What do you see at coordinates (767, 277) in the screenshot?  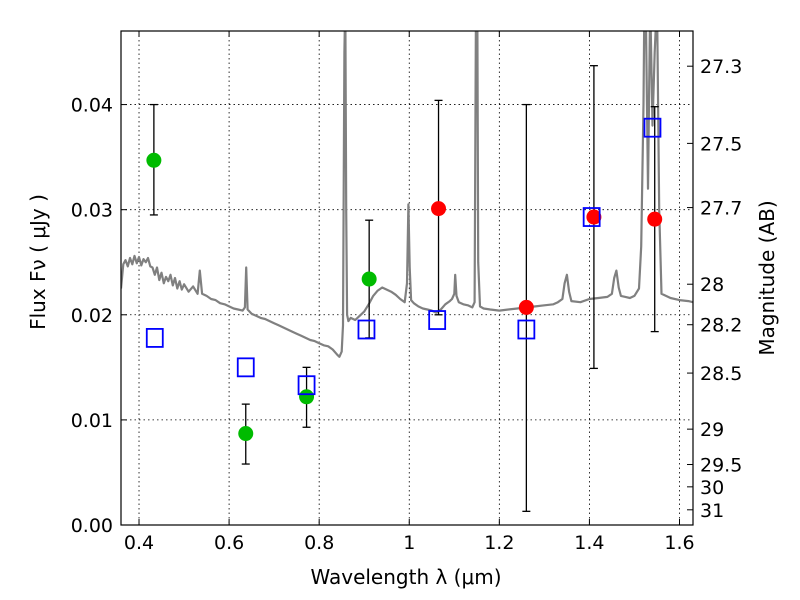 I see `y-axis-label-right: Magnitude (AB)` at bounding box center [767, 277].